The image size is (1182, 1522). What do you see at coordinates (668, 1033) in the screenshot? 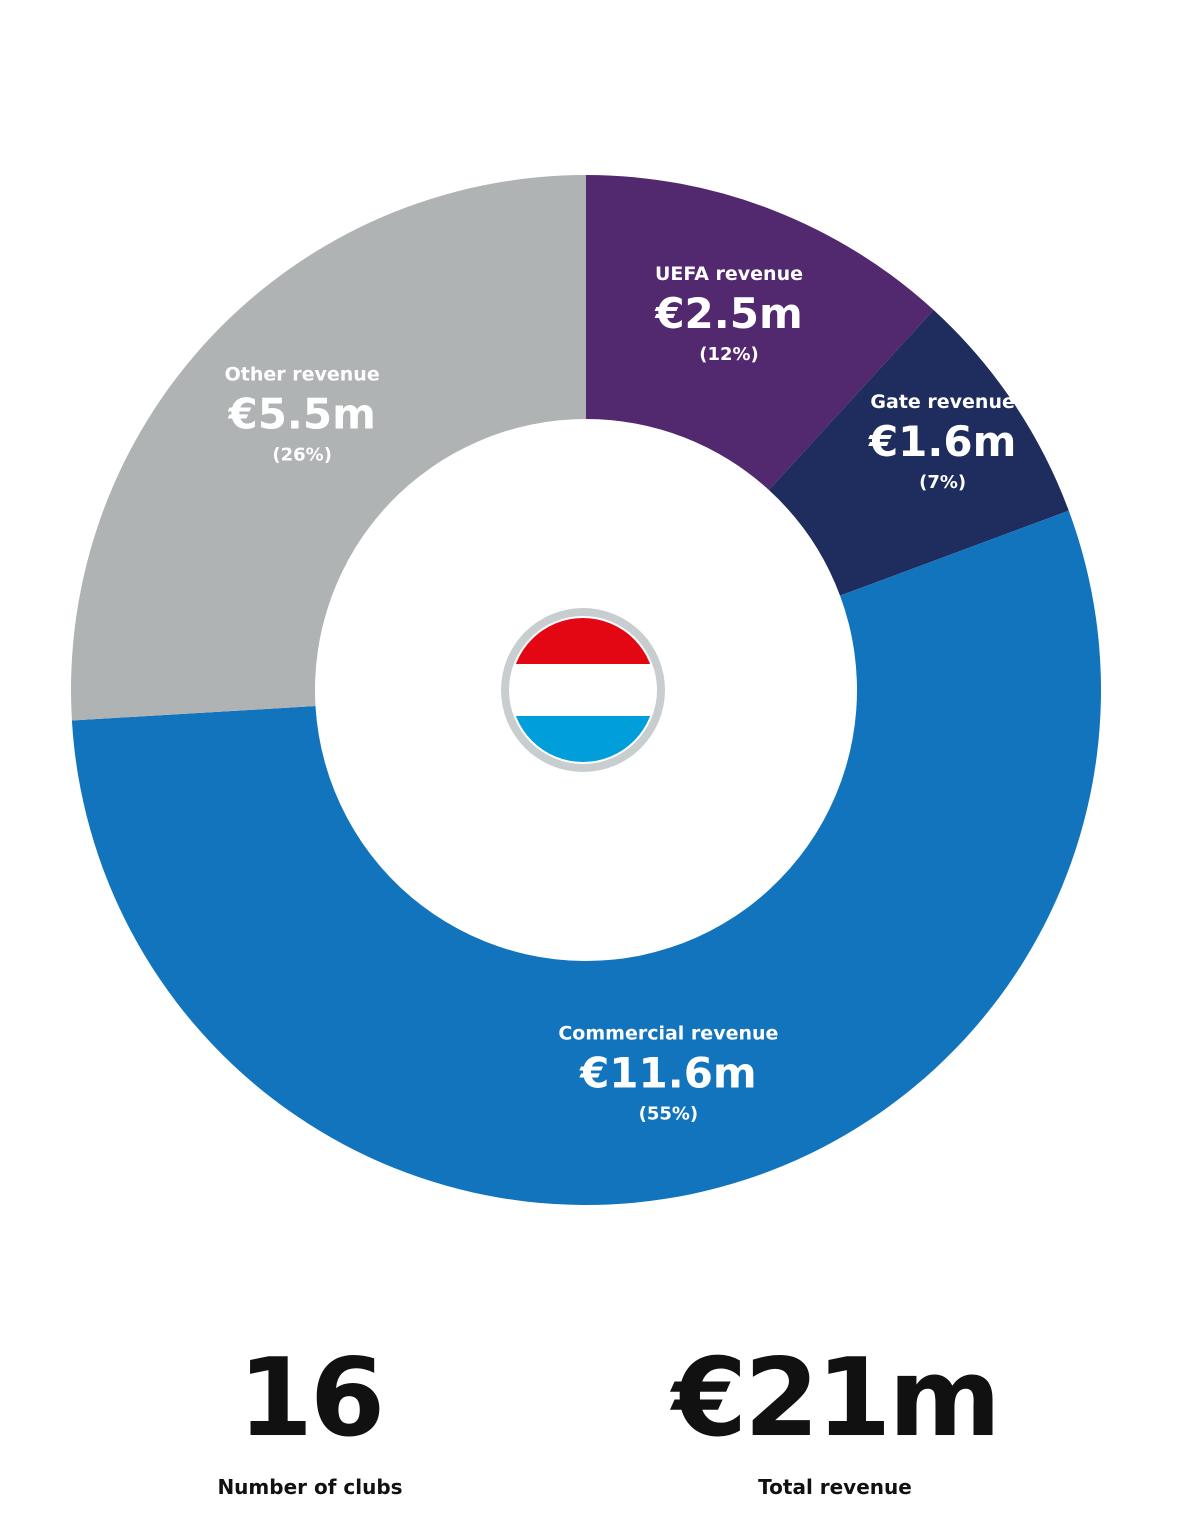
I see `slice-name-label: Commercial revenue` at bounding box center [668, 1033].